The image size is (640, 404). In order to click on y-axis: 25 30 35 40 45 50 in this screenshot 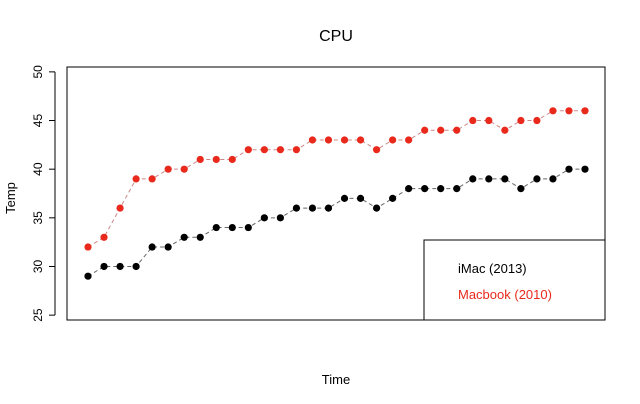, I will do `click(43, 193)`.